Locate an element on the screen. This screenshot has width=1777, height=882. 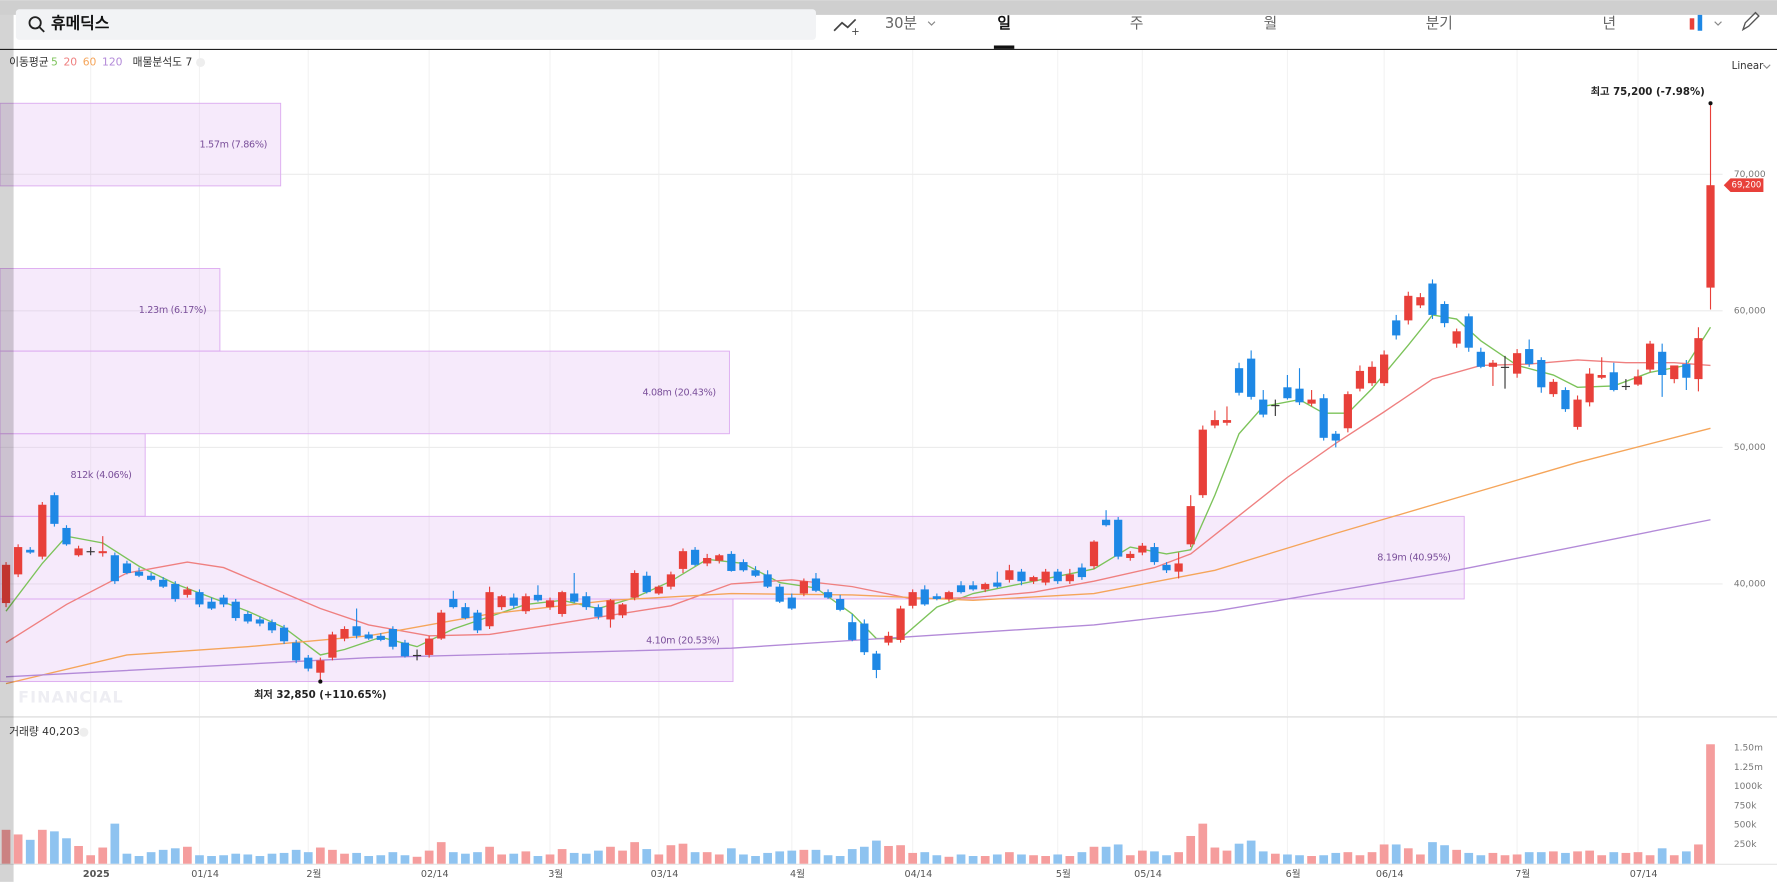
ma-legend-entry: 5 is located at coordinates (54, 61).